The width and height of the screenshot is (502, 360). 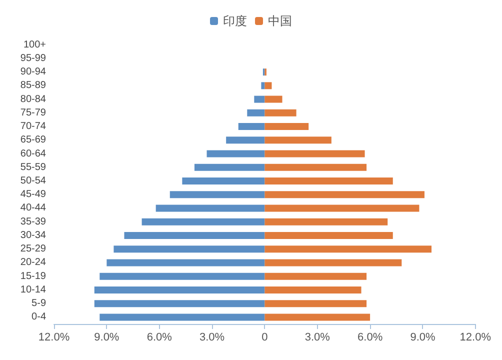 I want to click on y-tick-label: 70-74, so click(x=33, y=126).